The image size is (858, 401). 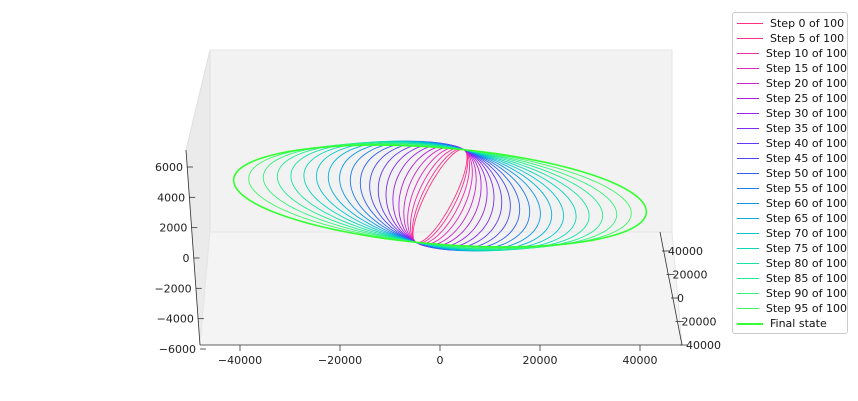 I want to click on legend-label: Step 35 of 100, so click(x=806, y=128).